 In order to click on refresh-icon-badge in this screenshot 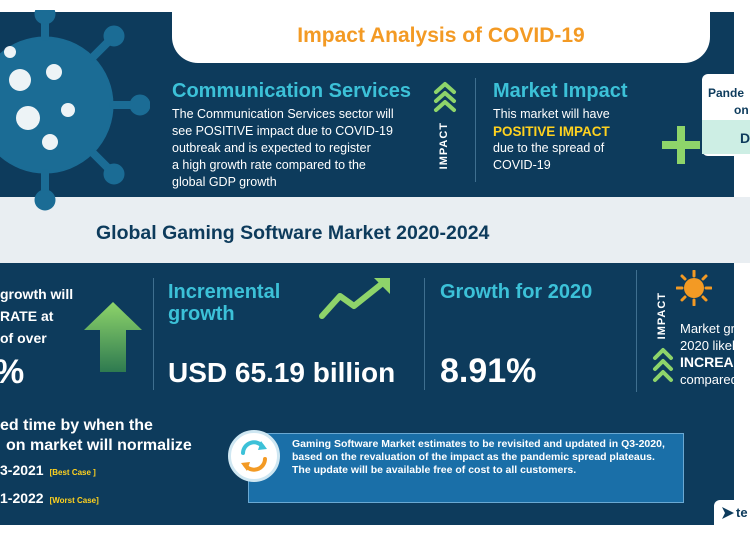, I will do `click(254, 456)`.